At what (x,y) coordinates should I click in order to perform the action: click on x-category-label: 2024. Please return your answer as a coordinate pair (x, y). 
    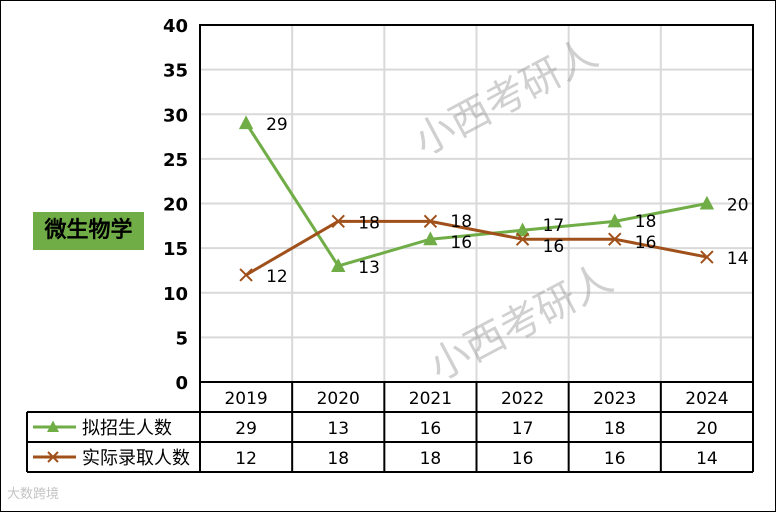
    Looking at the image, I should click on (706, 399).